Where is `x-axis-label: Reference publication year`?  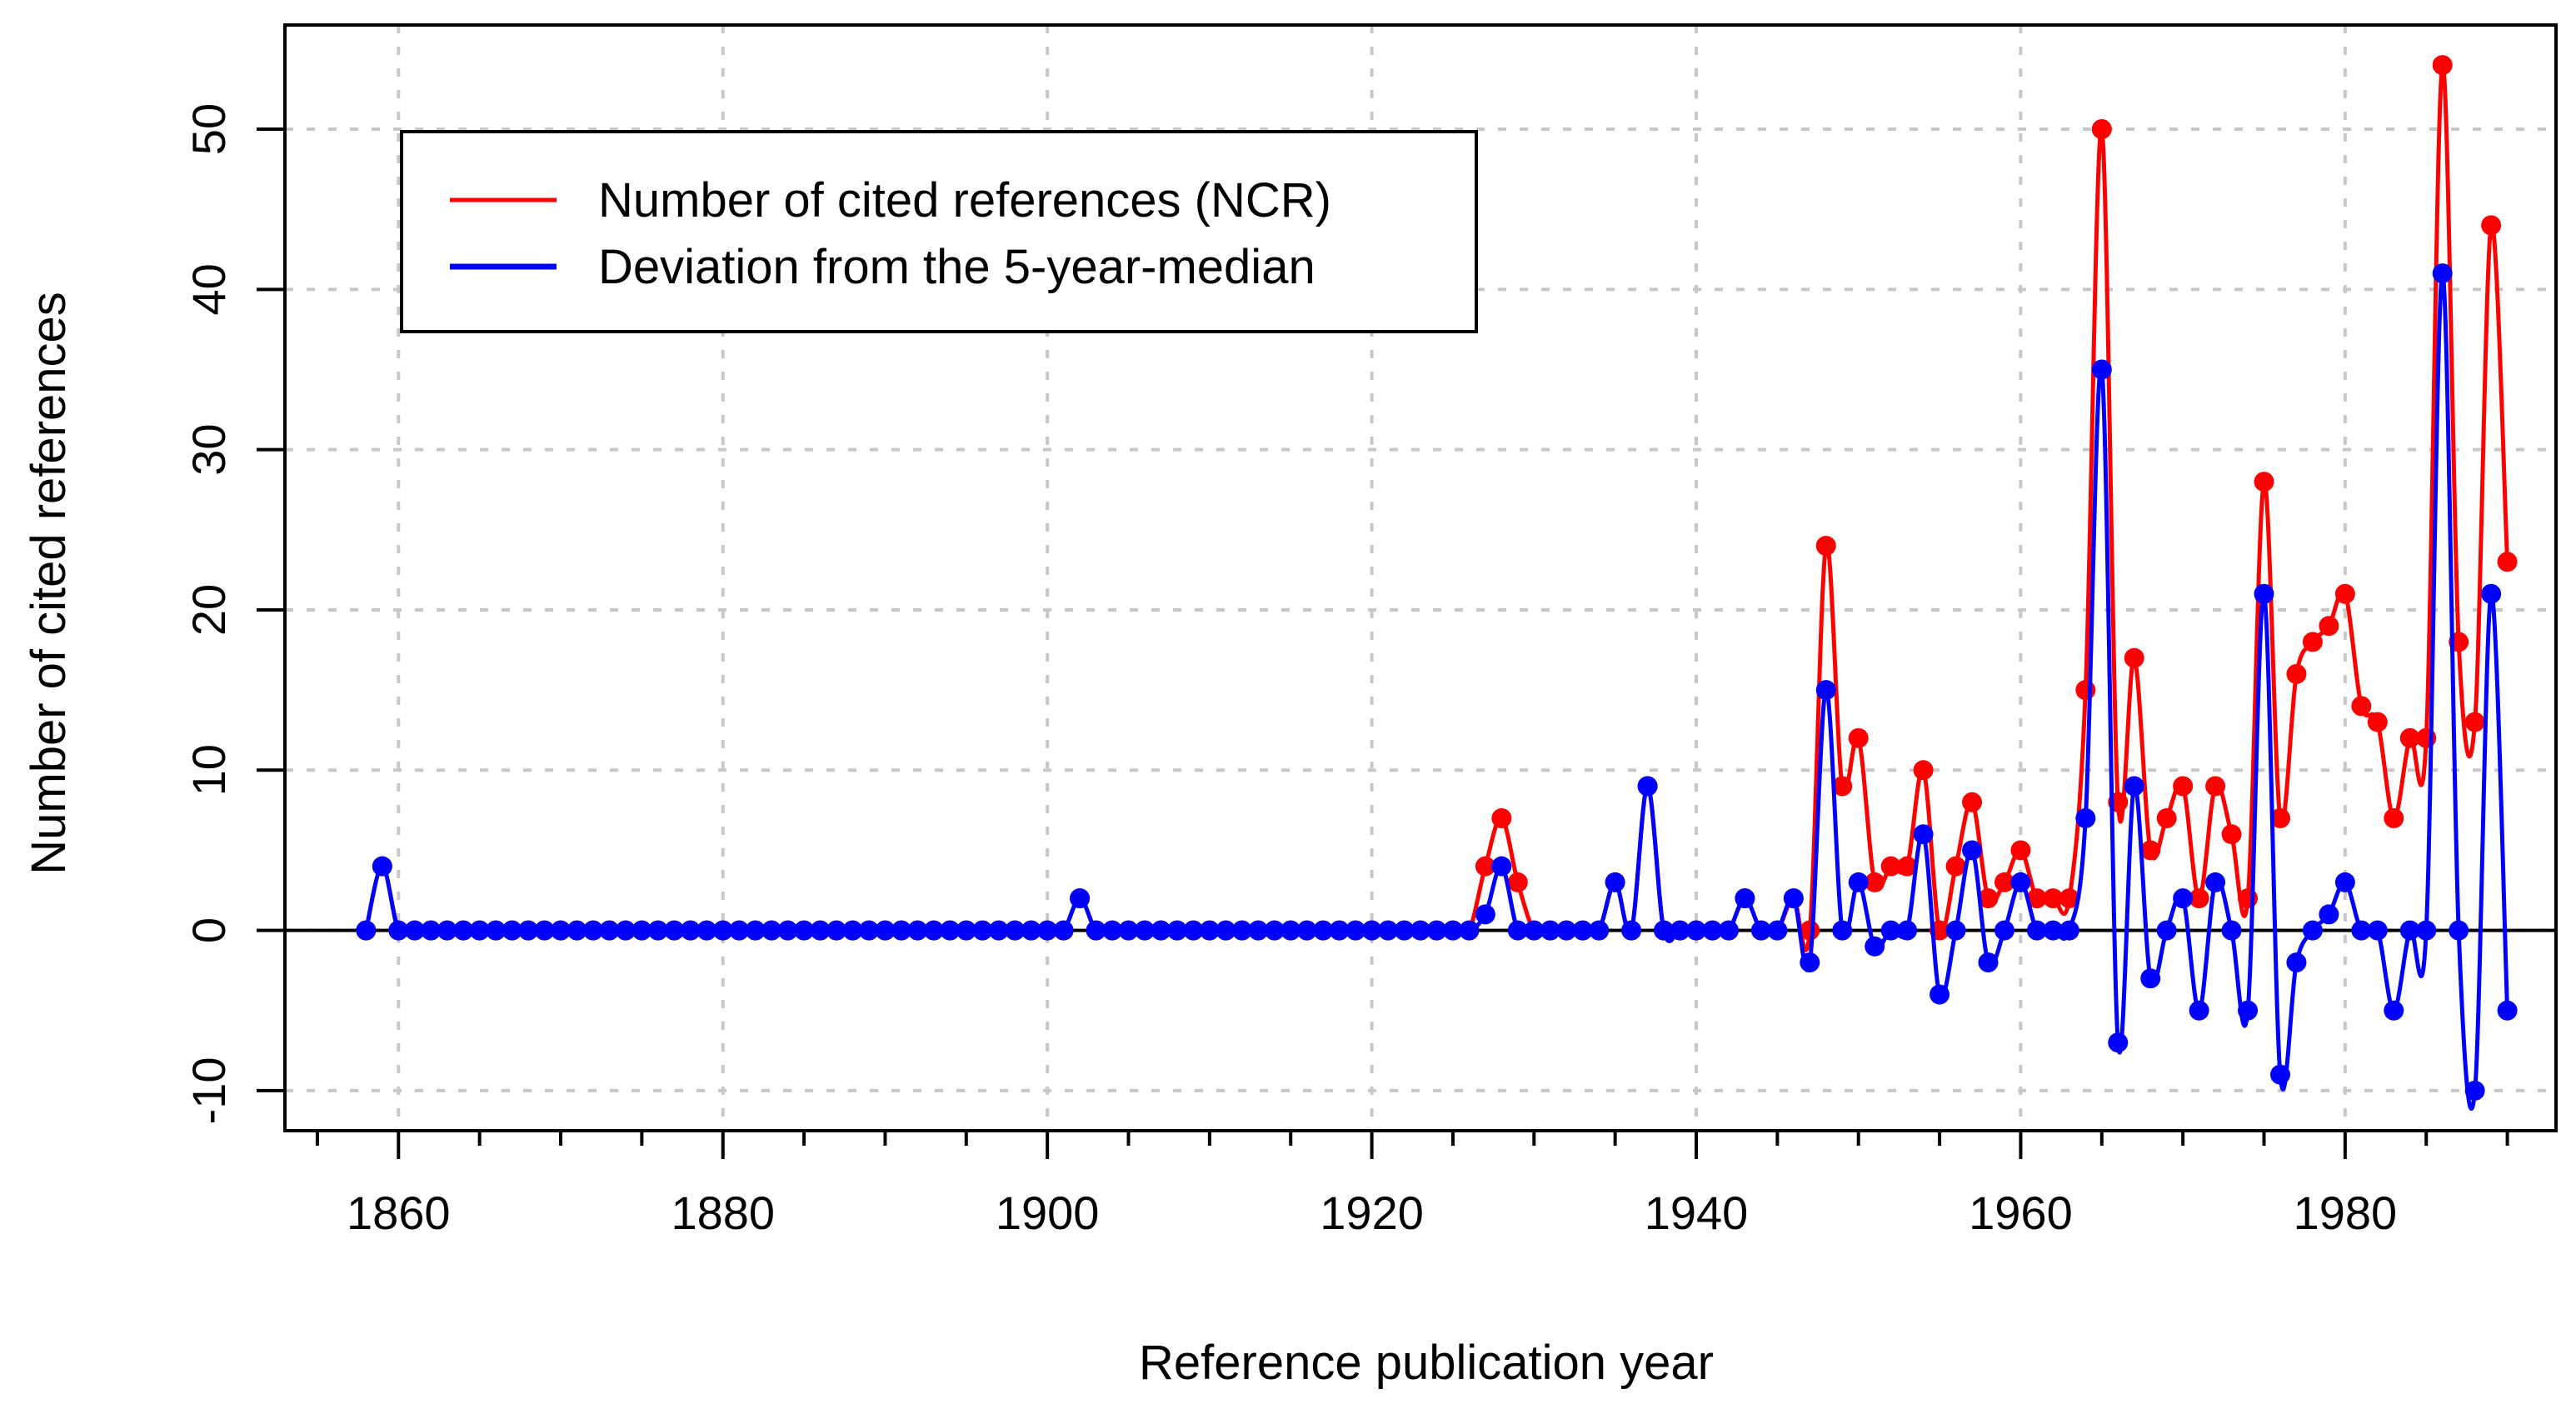 x-axis-label: Reference publication year is located at coordinates (1426, 1363).